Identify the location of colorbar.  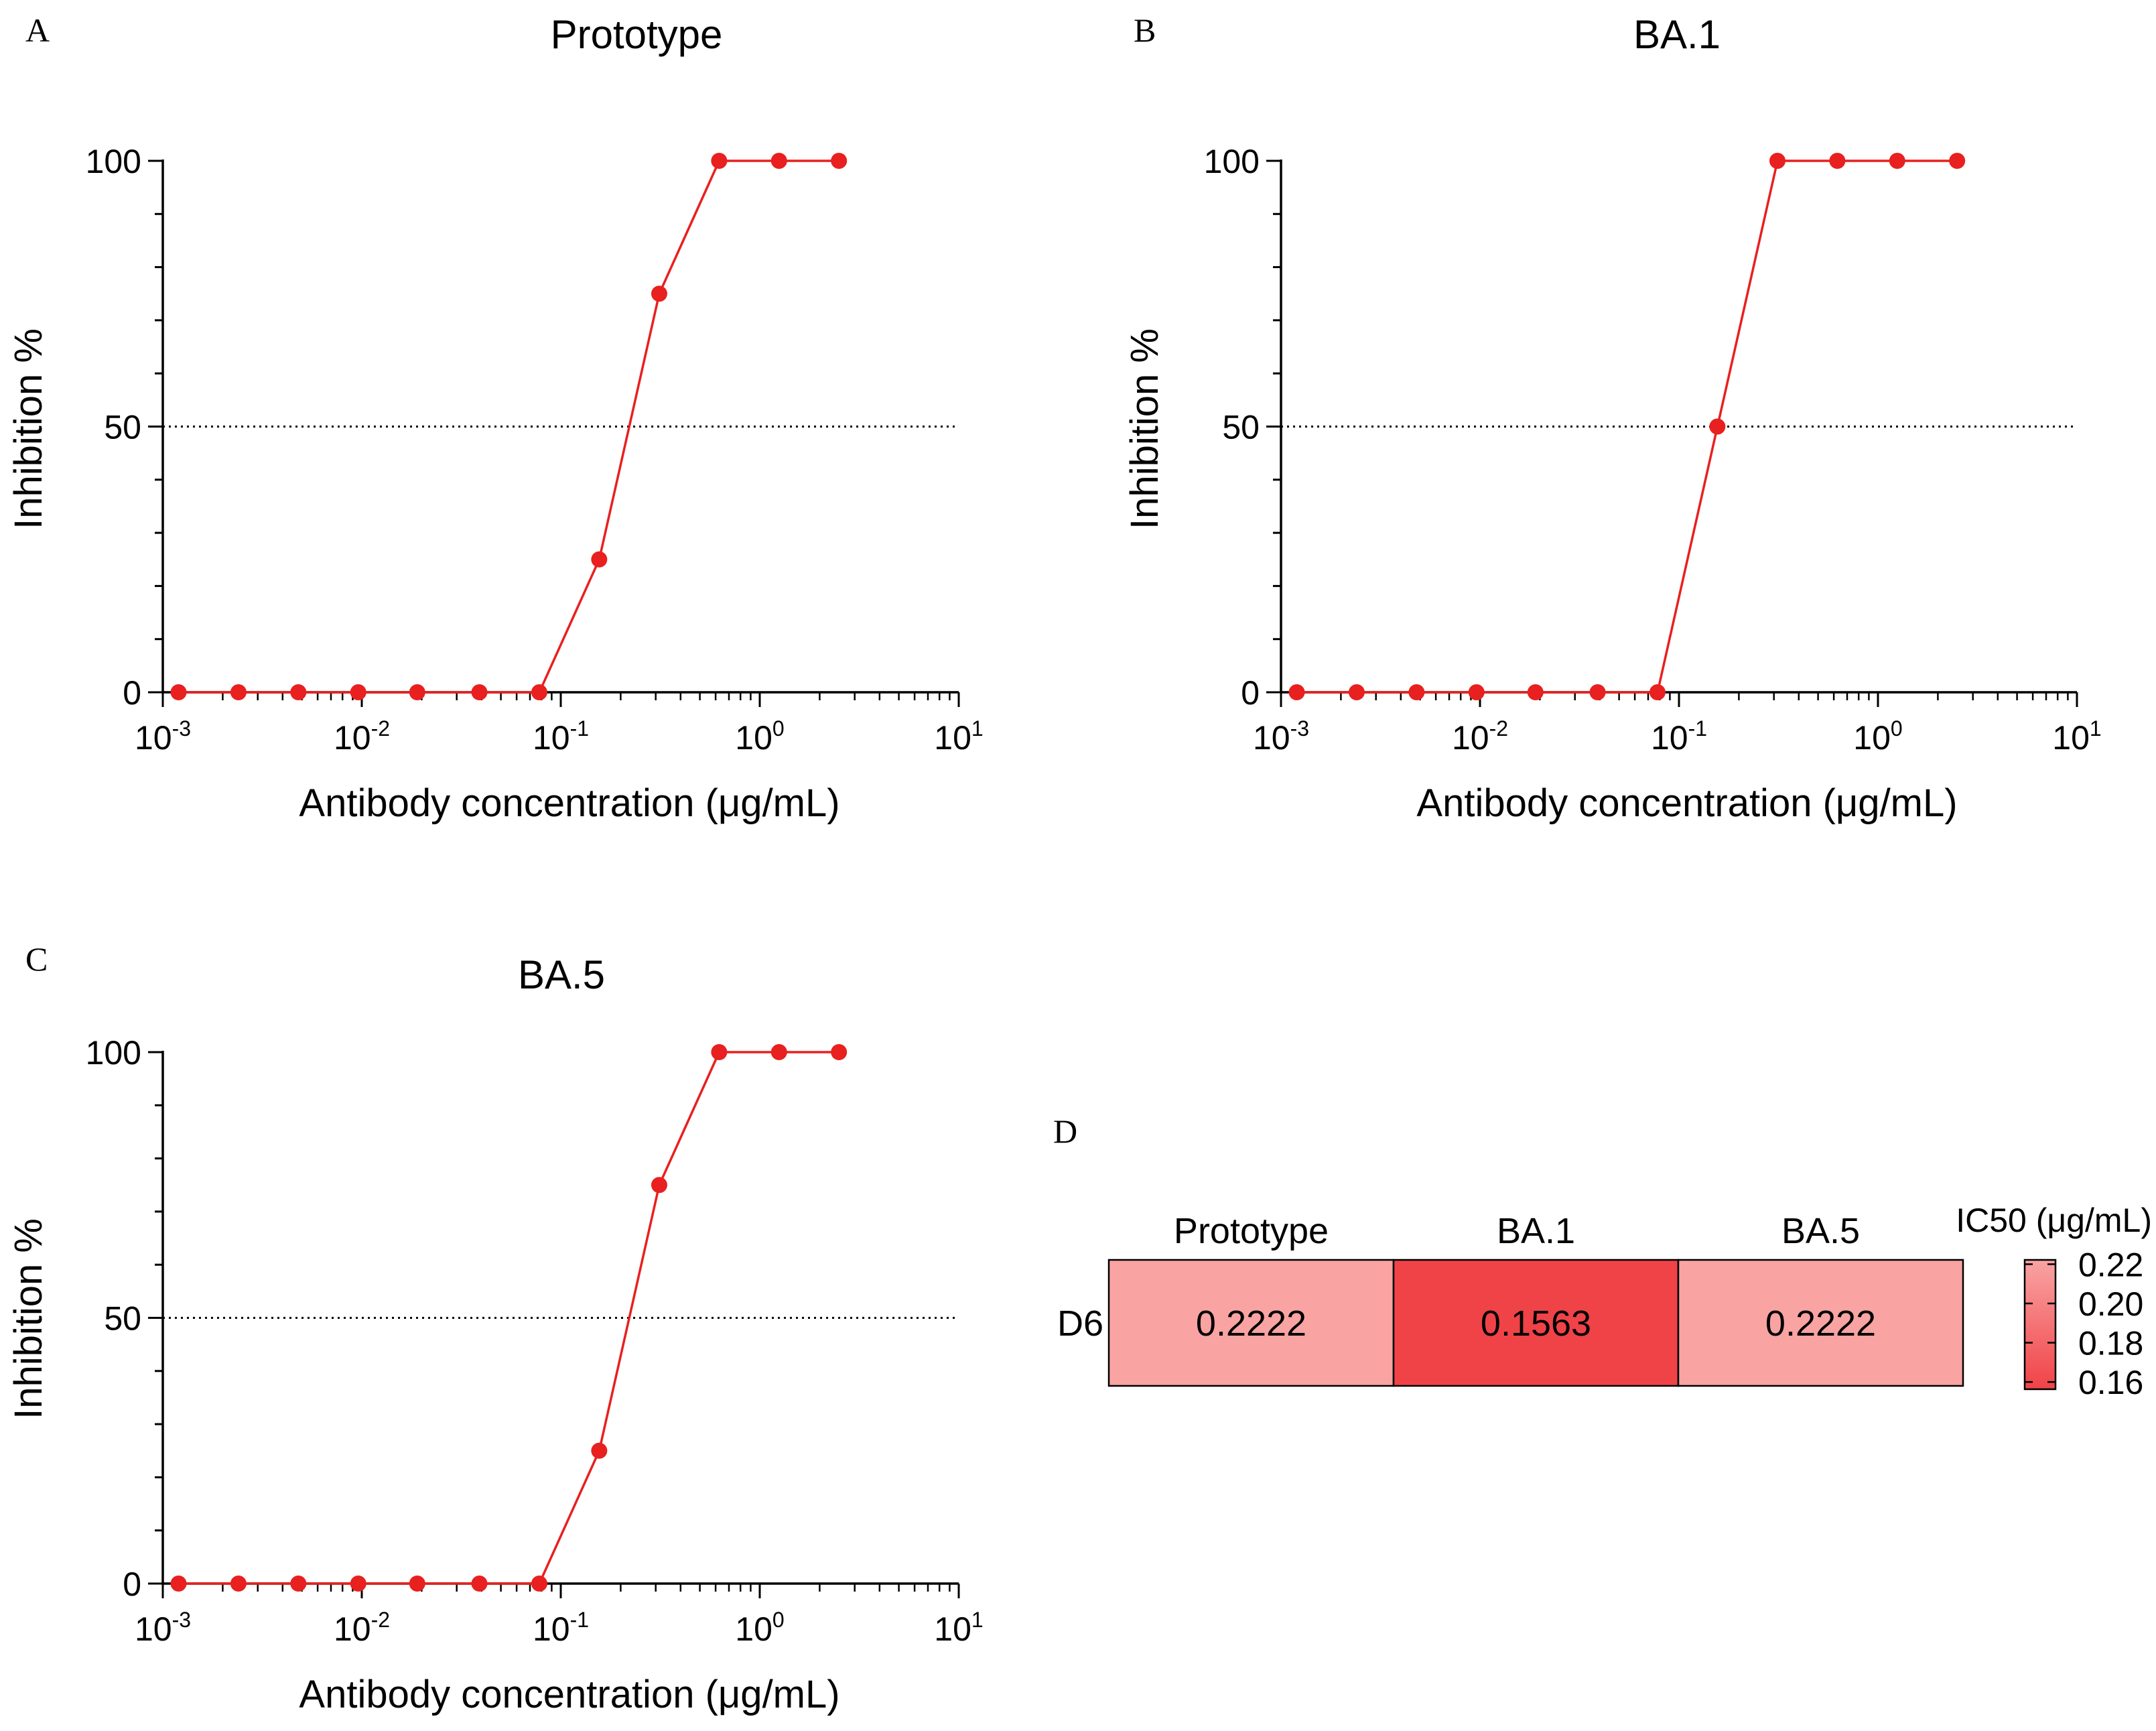
(2040, 1325).